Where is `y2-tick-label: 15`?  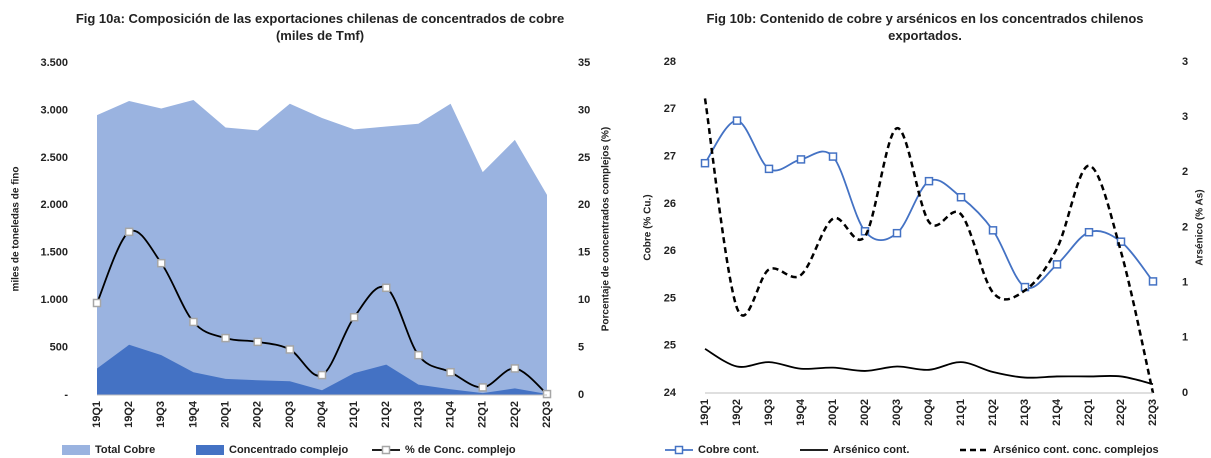 y2-tick-label: 15 is located at coordinates (584, 253).